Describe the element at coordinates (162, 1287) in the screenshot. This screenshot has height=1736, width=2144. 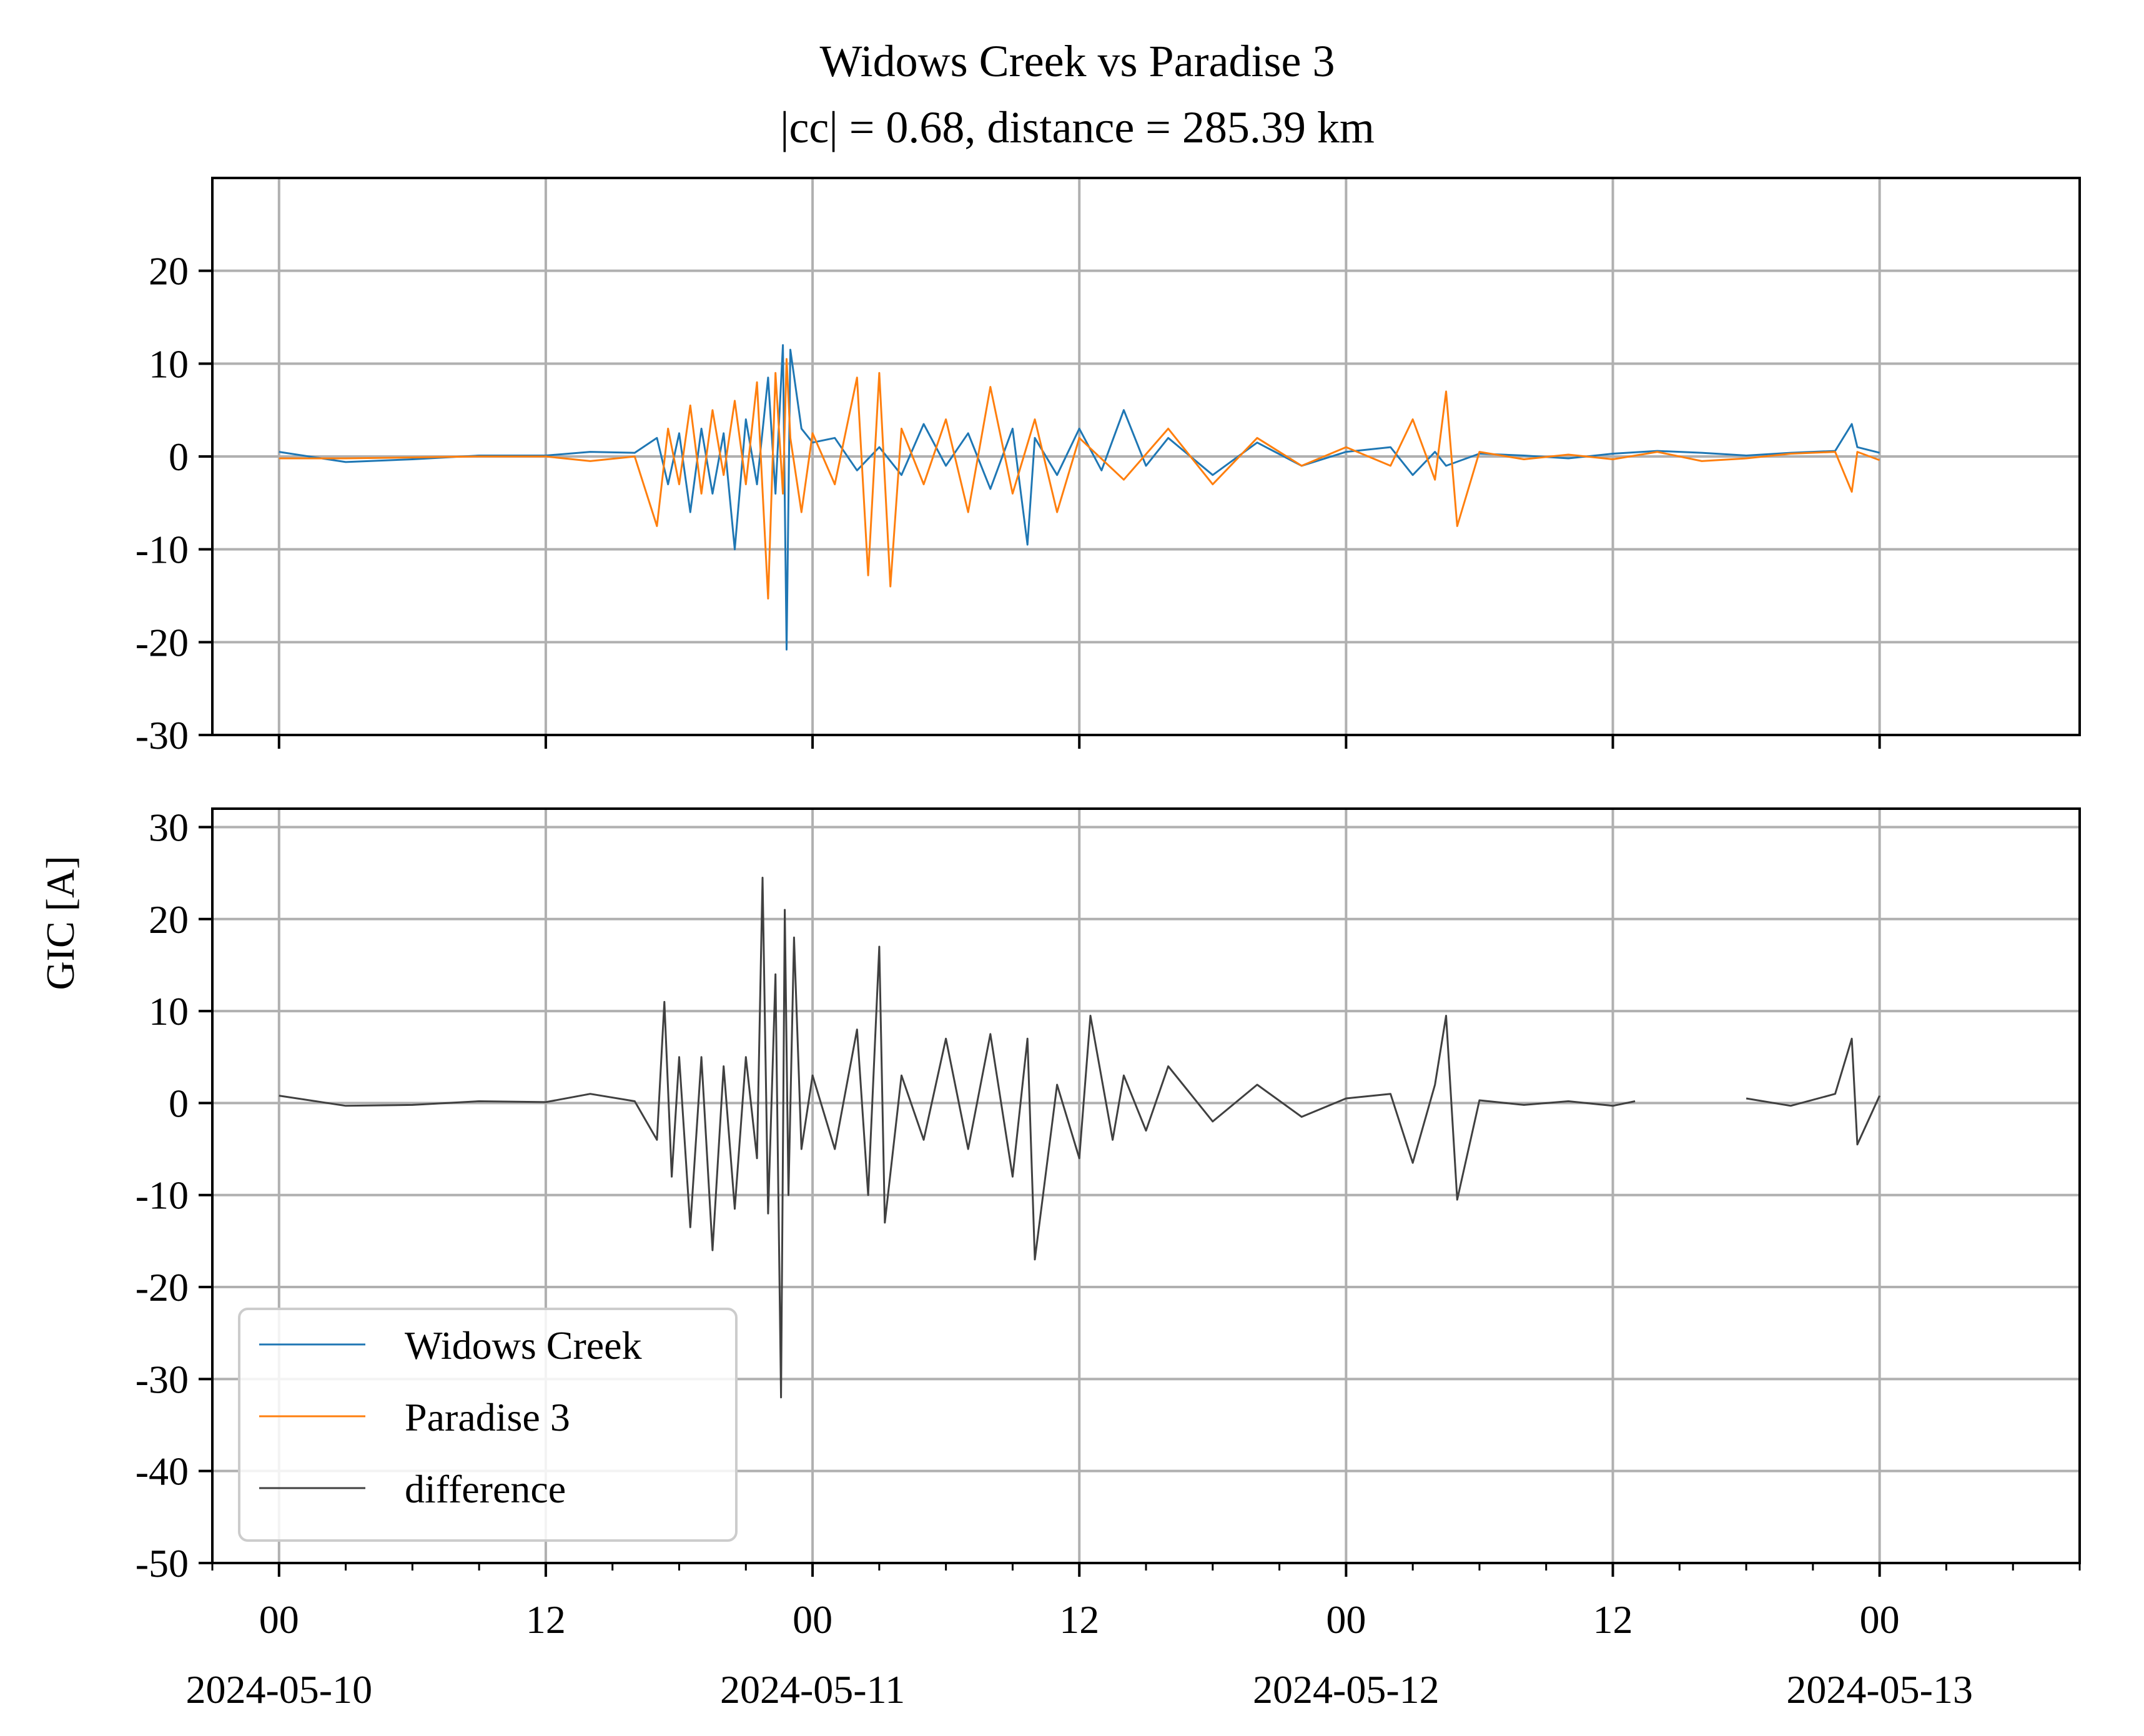
I see `bottom-ytick-label-5: -20` at that location.